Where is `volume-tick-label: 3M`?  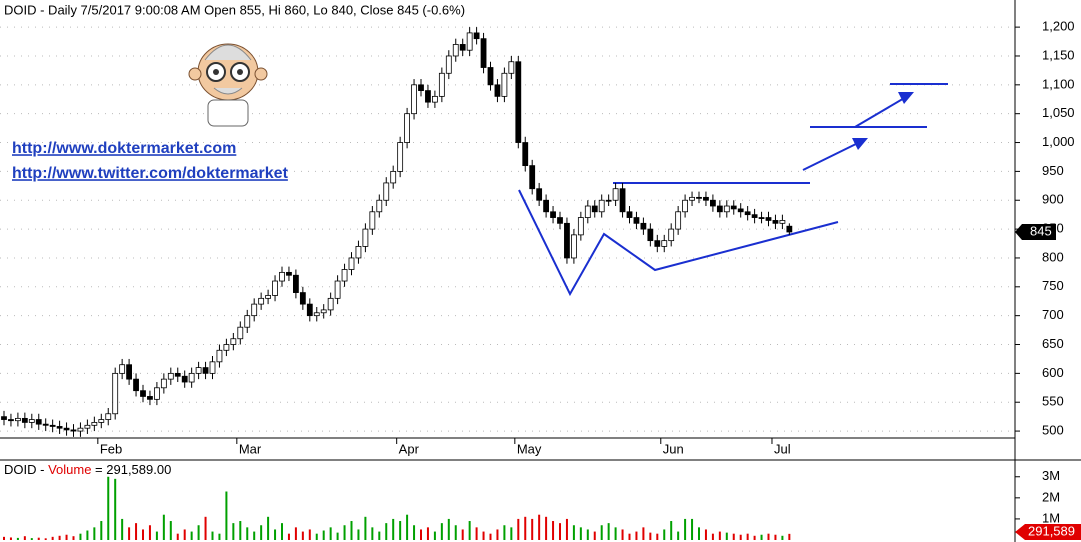 volume-tick-label: 3M is located at coordinates (1051, 475).